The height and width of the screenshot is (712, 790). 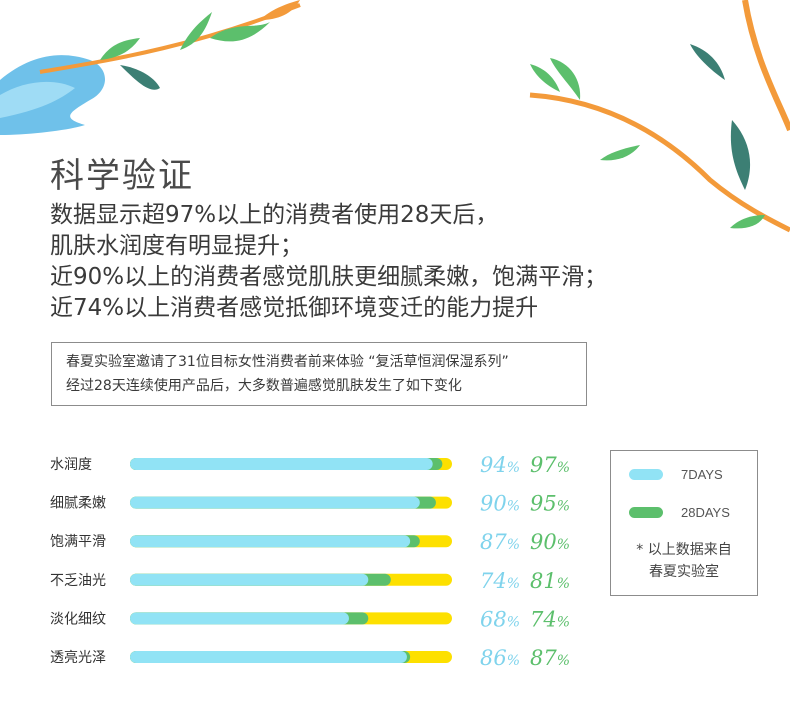 What do you see at coordinates (71, 465) in the screenshot?
I see `category-label: 水润度` at bounding box center [71, 465].